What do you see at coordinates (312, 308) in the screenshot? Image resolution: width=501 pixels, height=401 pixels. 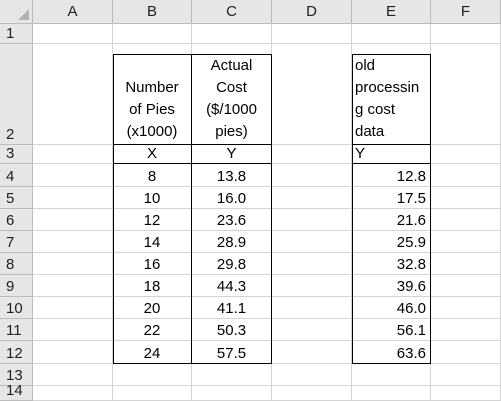 I see `cell-d10` at bounding box center [312, 308].